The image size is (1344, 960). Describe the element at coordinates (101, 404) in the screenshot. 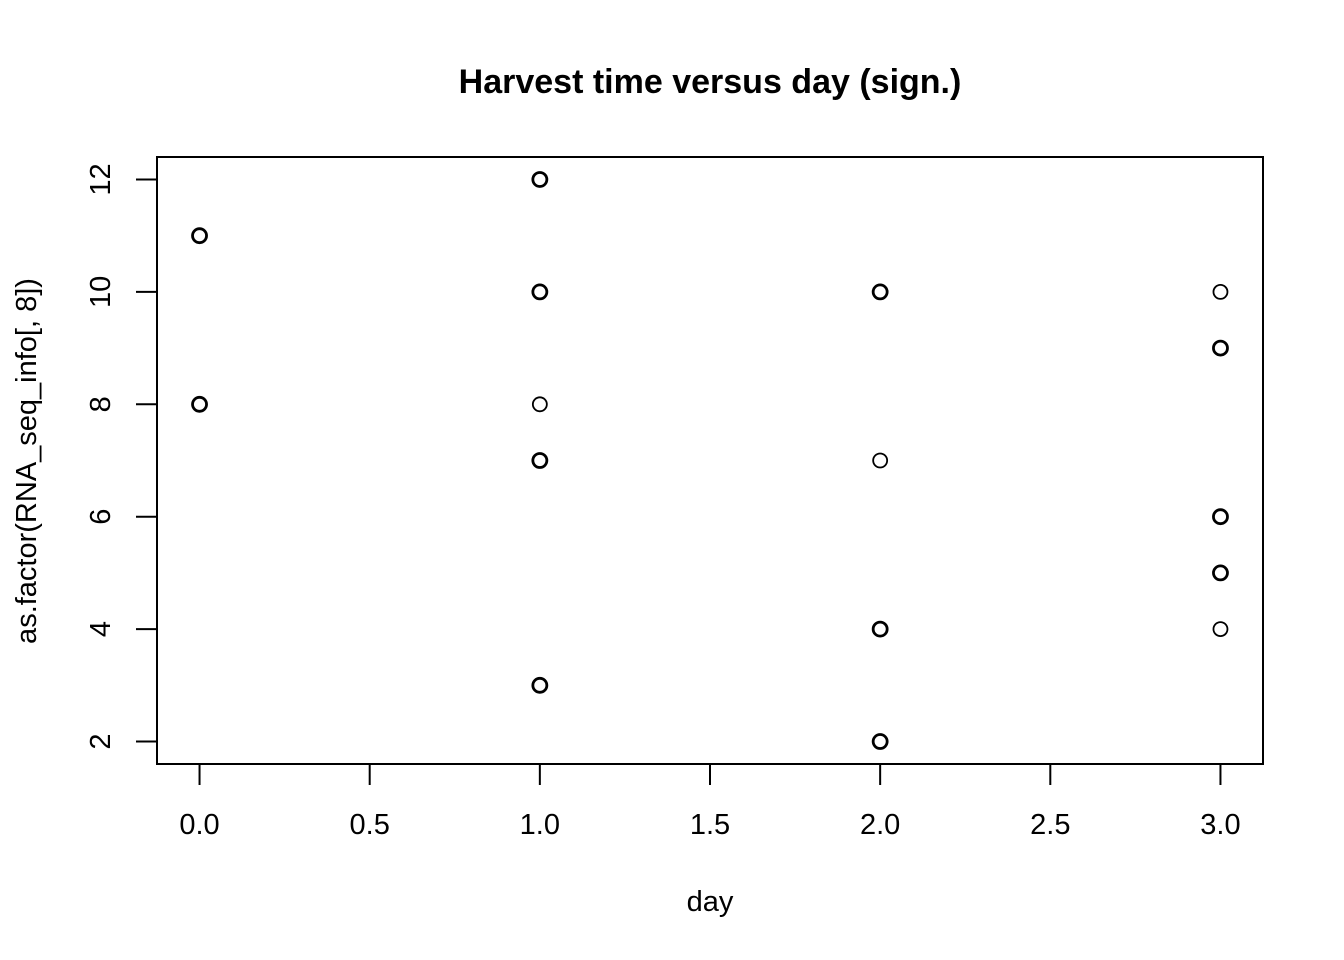

I see `y-tick-label: 8` at that location.